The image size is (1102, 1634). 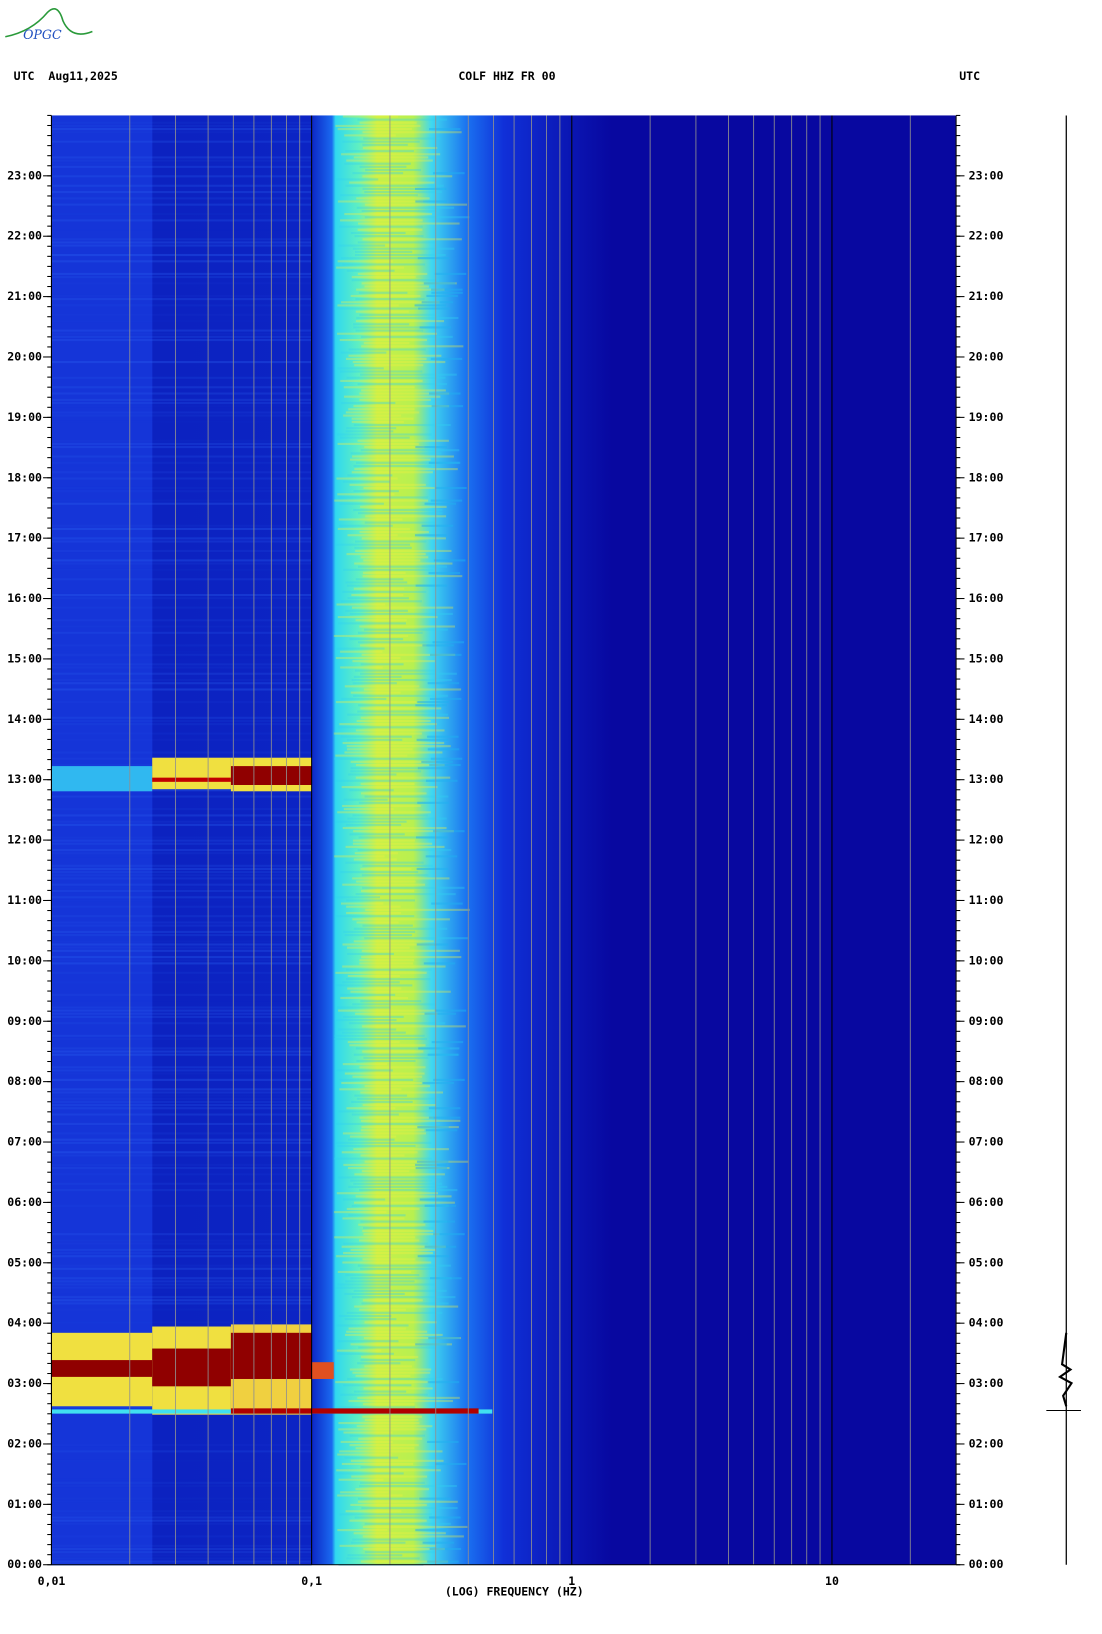 I want to click on y-tick-label: 15:00, so click(x=24, y=658).